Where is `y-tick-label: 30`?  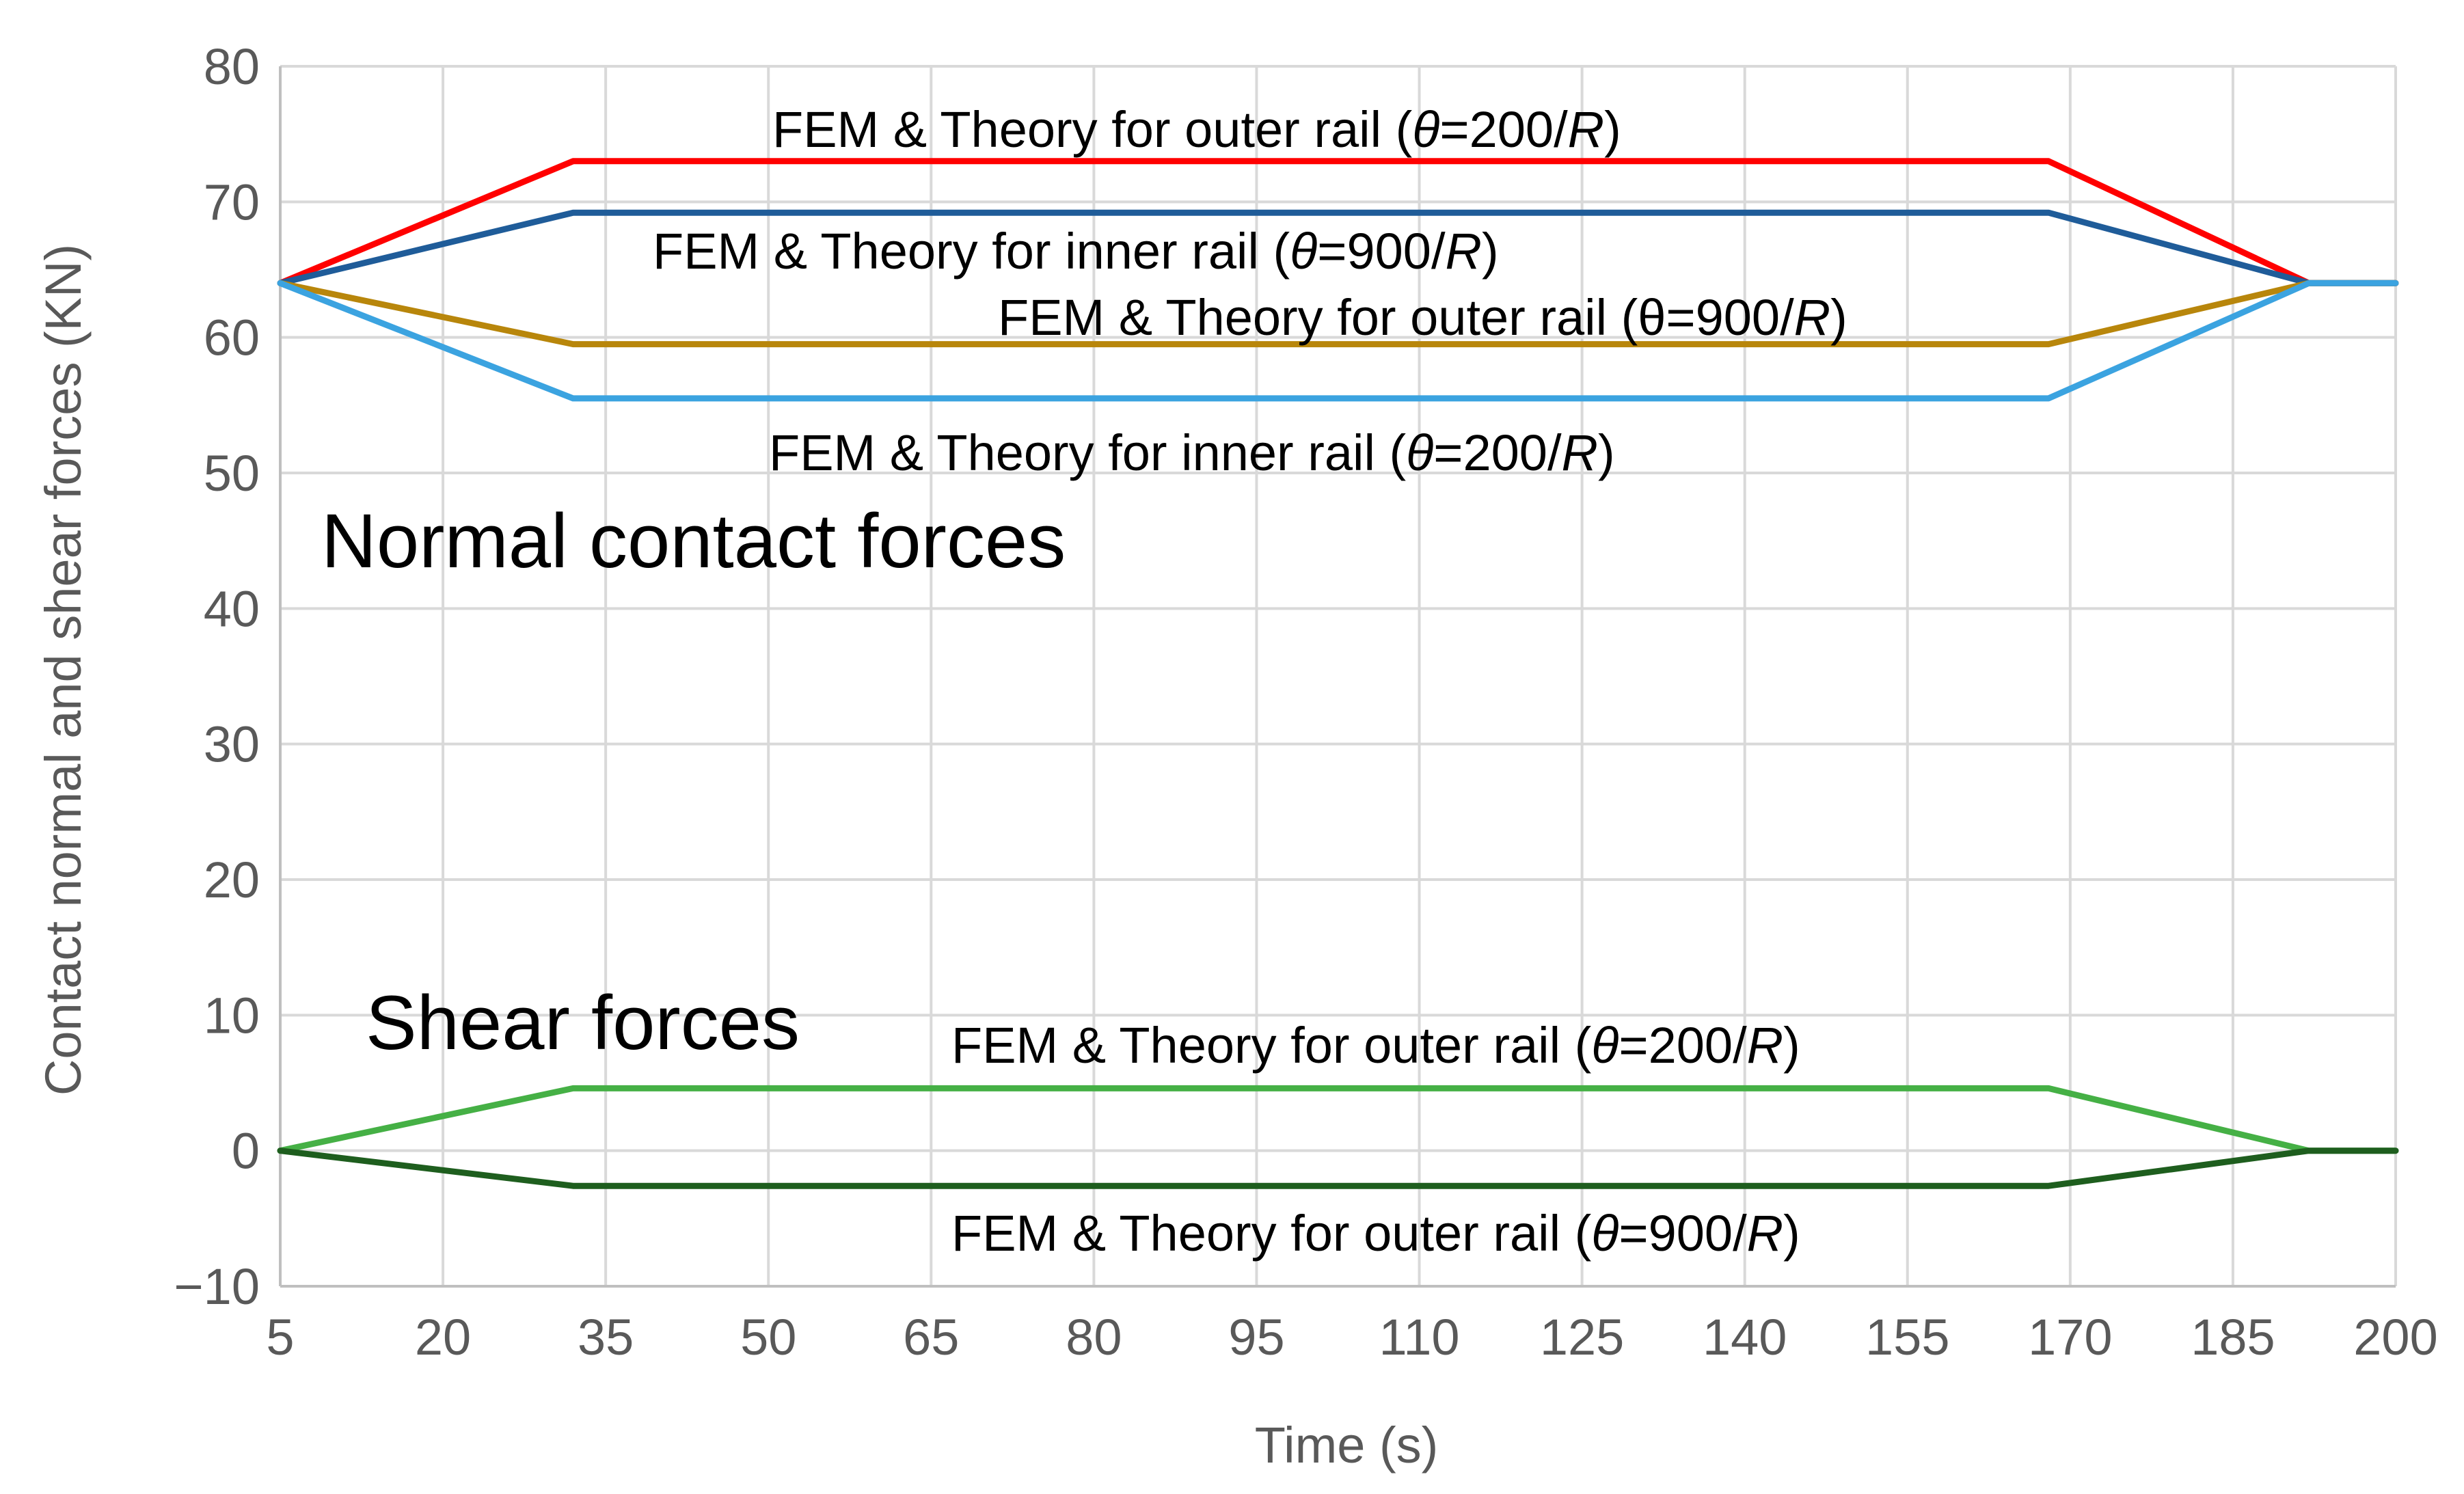
y-tick-label: 30 is located at coordinates (232, 745).